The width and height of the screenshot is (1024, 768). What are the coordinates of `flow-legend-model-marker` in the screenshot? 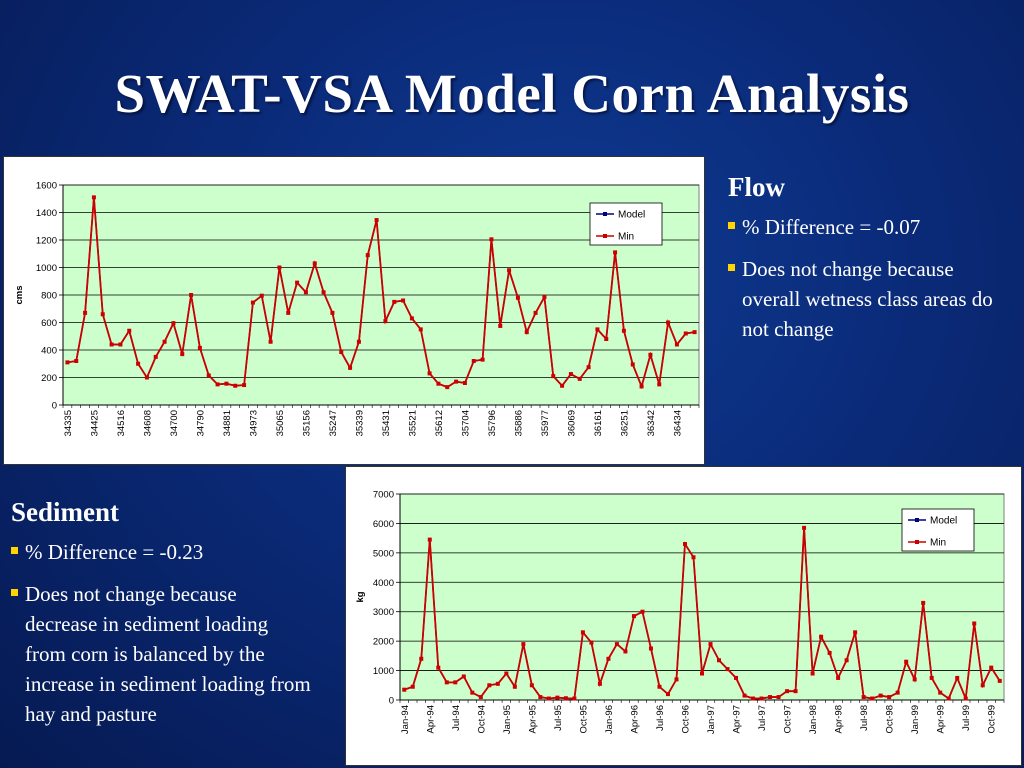 It's located at (605, 214).